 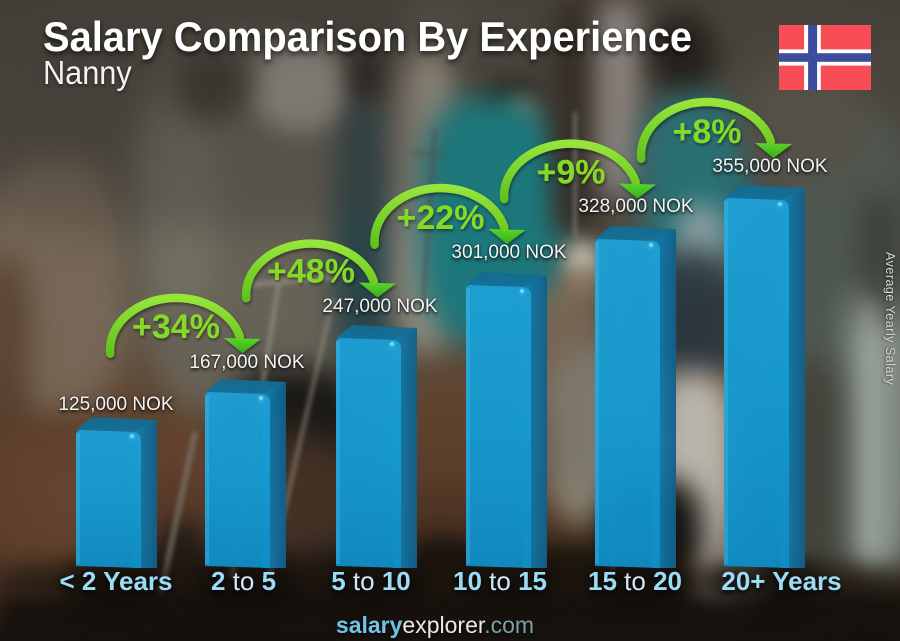 What do you see at coordinates (176, 327) in the screenshot?
I see `svg-text: +34%` at bounding box center [176, 327].